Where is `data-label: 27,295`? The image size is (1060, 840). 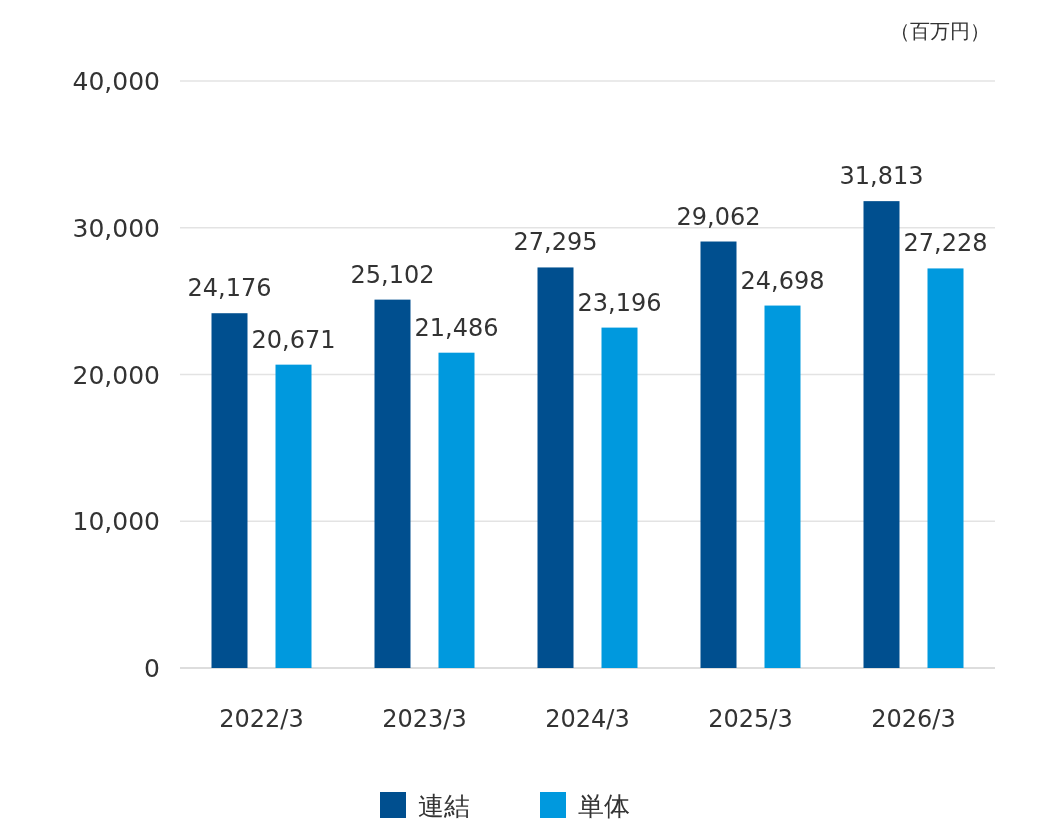 data-label: 27,295 is located at coordinates (555, 242).